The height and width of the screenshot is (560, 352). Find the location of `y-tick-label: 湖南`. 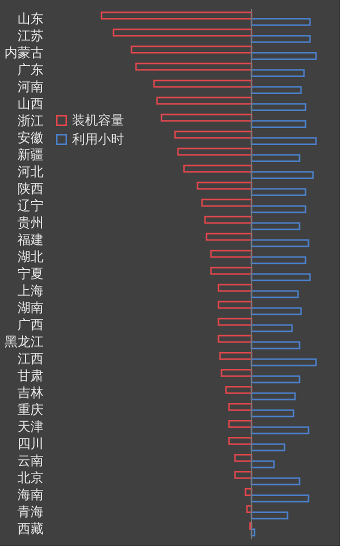

y-tick-label: 湖南 is located at coordinates (31, 308).